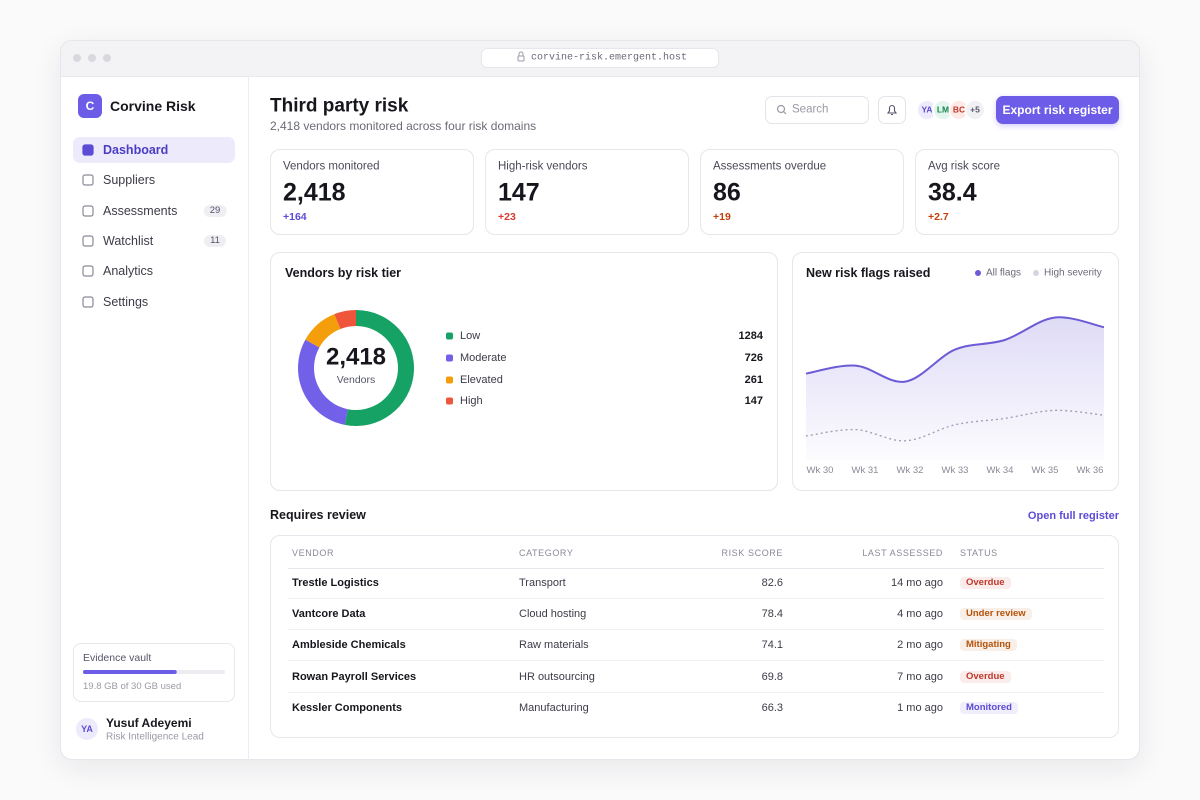 The image size is (1200, 800). Describe the element at coordinates (329, 614) in the screenshot. I see `table-cell: Vantcore Data` at that location.